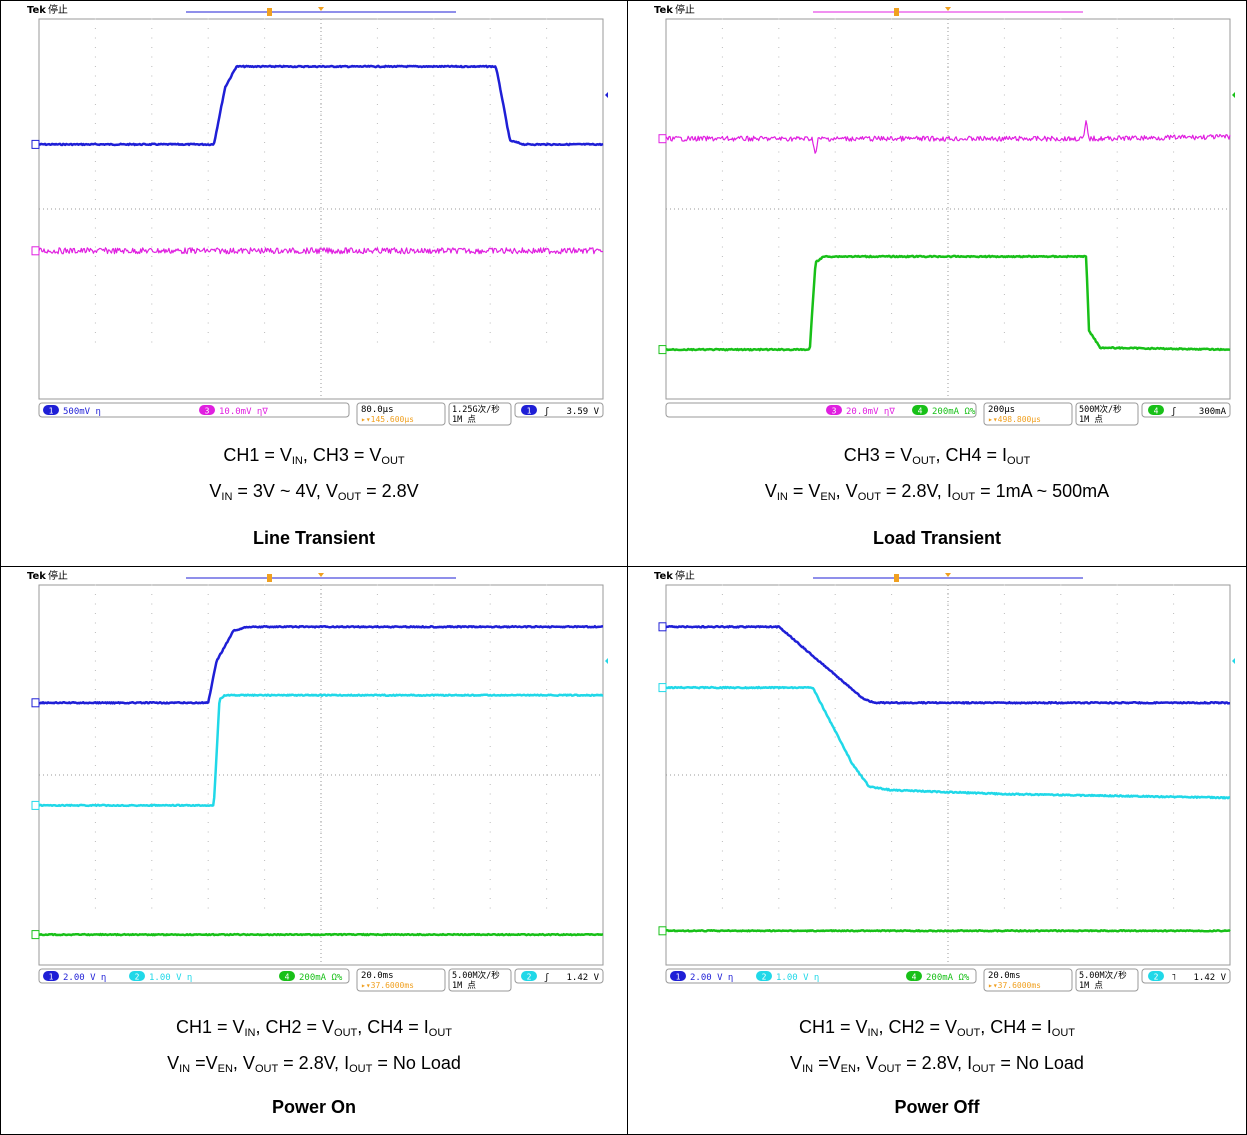 The height and width of the screenshot is (1135, 1247). What do you see at coordinates (1014, 419) in the screenshot?
I see `trigger-position-value: ▸▾498.800µs` at bounding box center [1014, 419].